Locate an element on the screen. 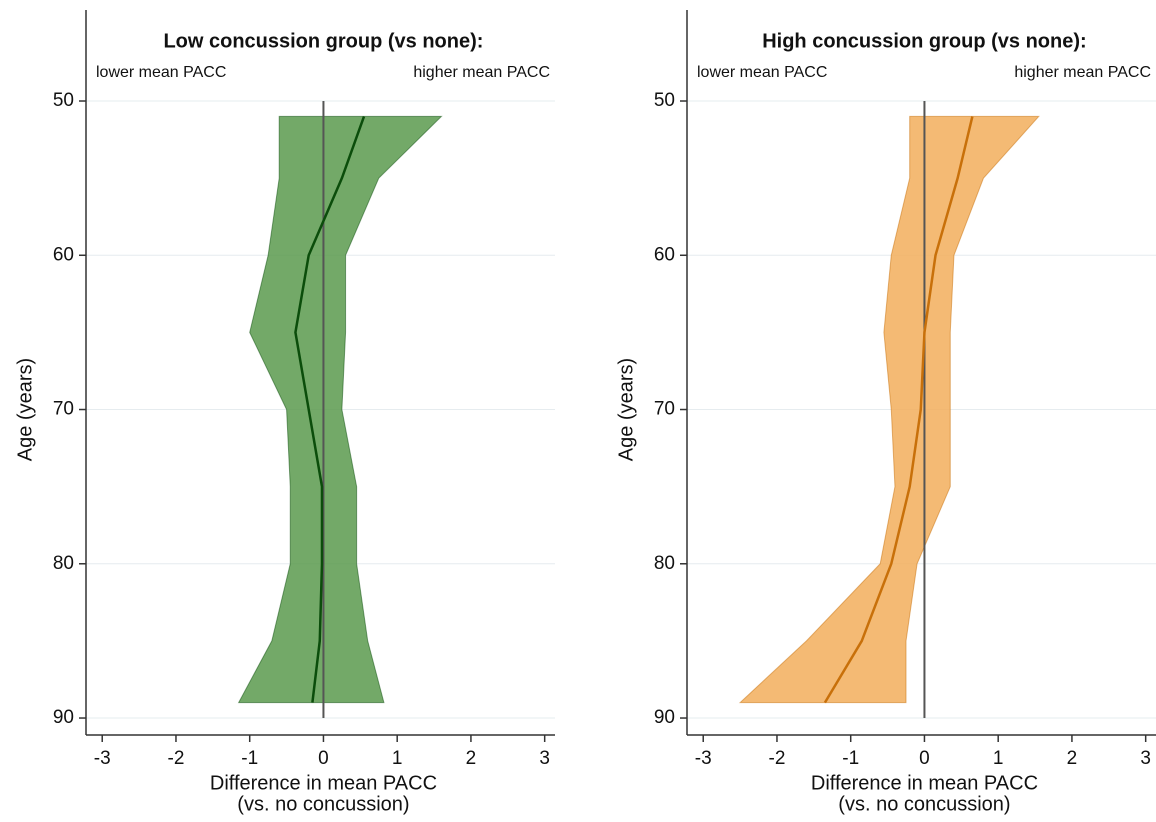  confidence-band is located at coordinates (340, 409).